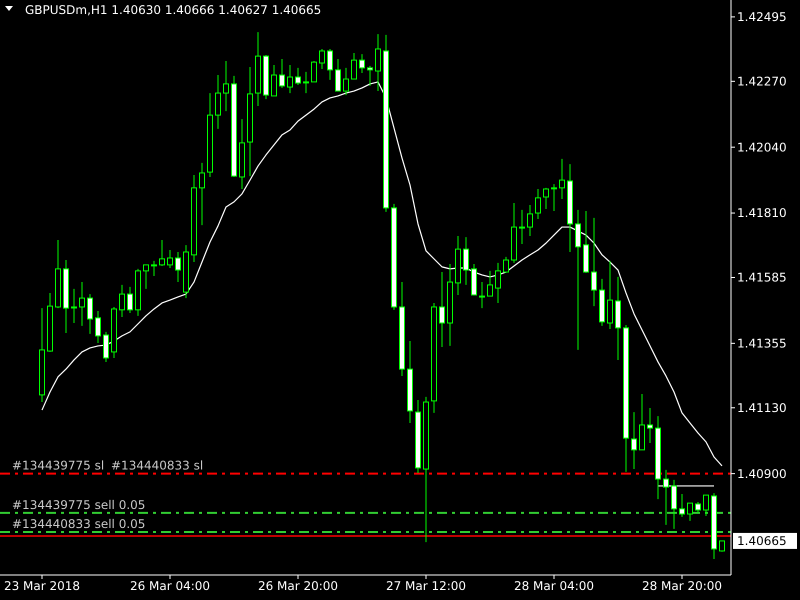 This screenshot has width=800, height=600. I want to click on x-tick-label: 26 Mar 04:00, so click(170, 586).